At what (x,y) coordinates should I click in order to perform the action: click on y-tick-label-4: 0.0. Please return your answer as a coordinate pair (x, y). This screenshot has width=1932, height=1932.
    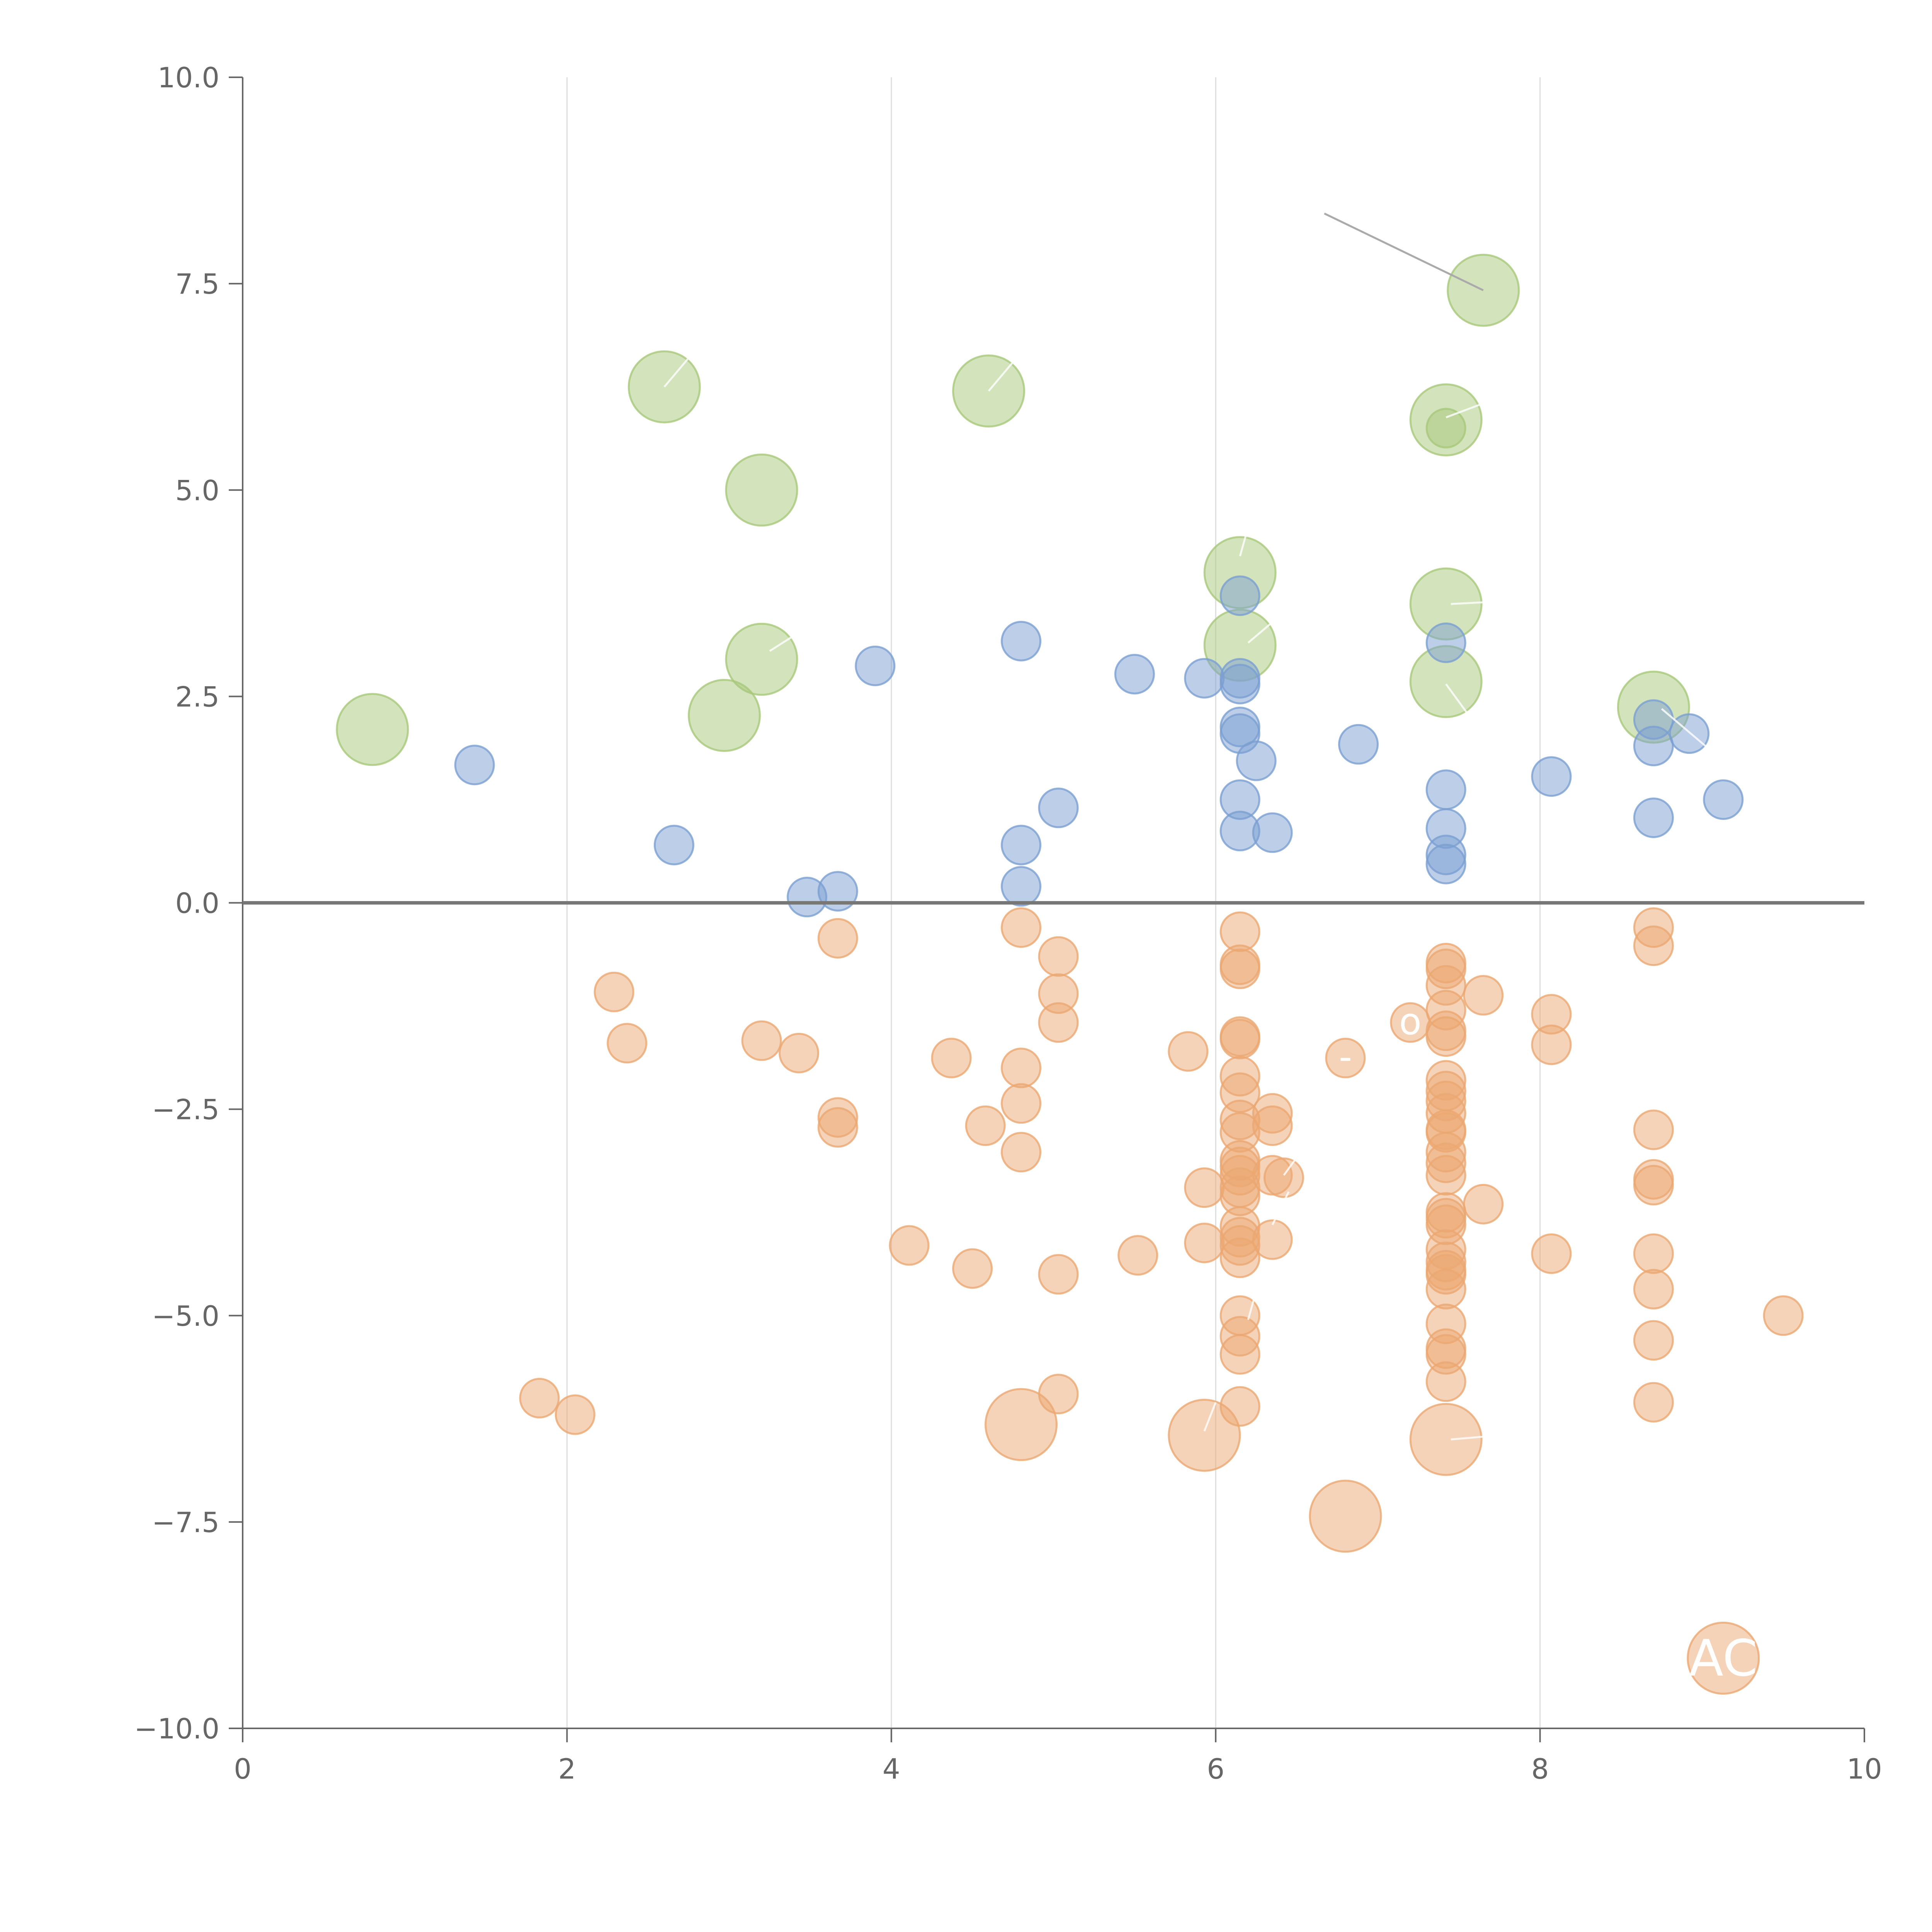
    Looking at the image, I should click on (197, 904).